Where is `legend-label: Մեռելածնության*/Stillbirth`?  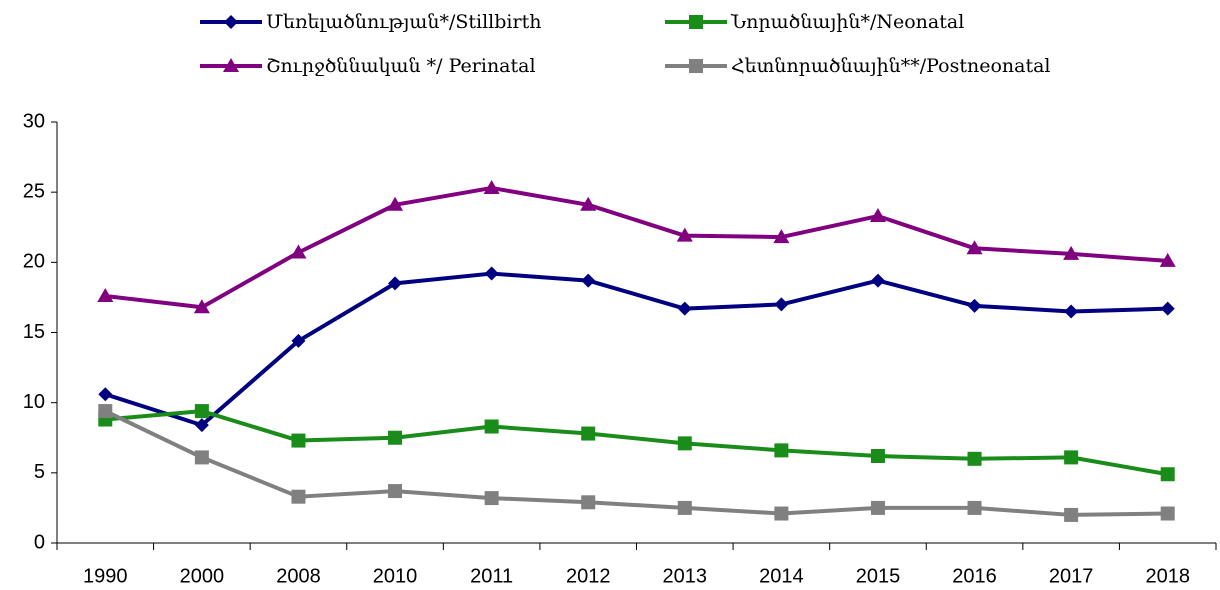 legend-label: Մեռելածնության*/Stillbirth is located at coordinates (403, 22).